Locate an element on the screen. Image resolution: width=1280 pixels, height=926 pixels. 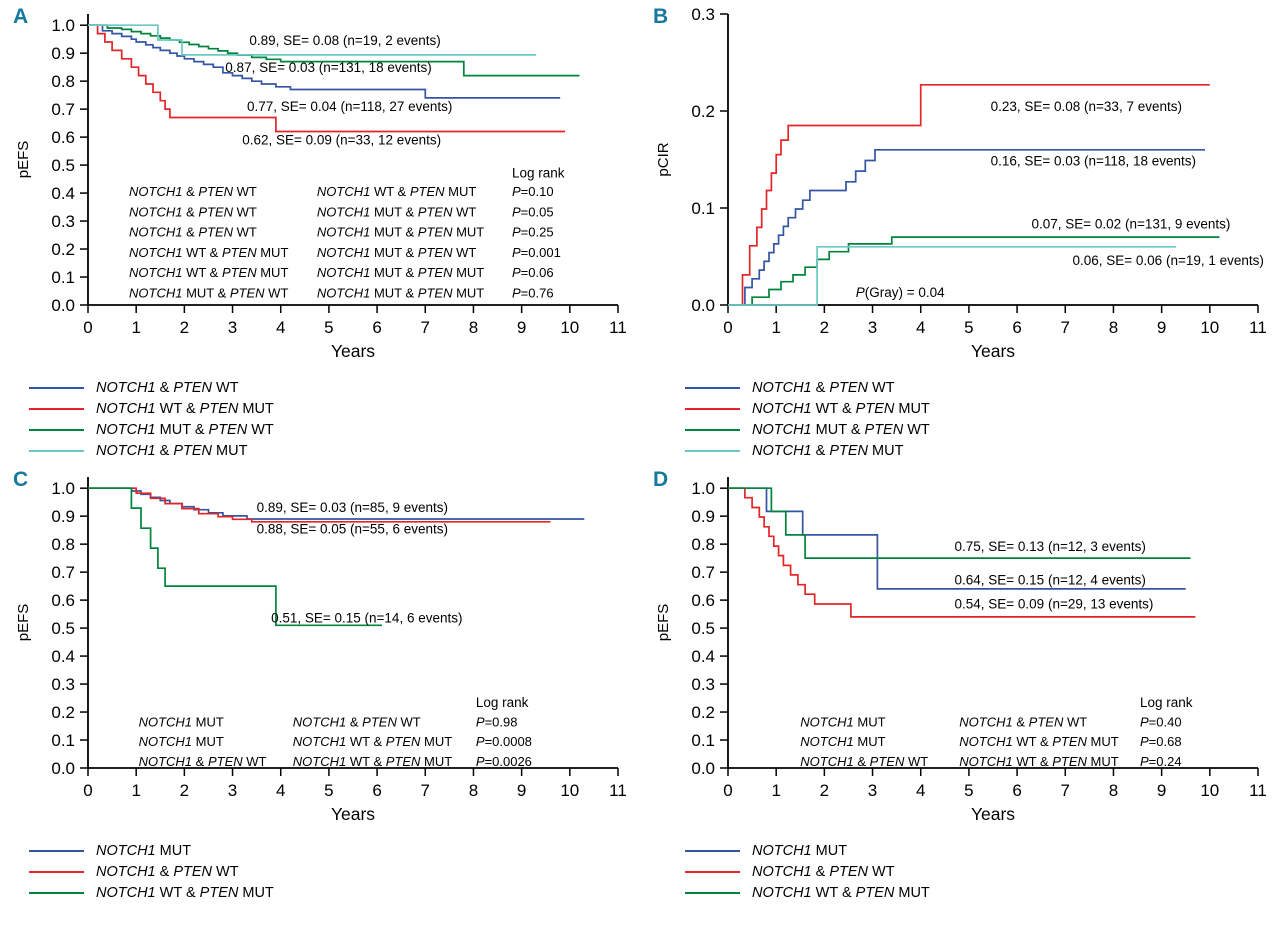
curve-annotation: 0.23, SE= 0.08 (n=33, 7 events) is located at coordinates (1086, 106).